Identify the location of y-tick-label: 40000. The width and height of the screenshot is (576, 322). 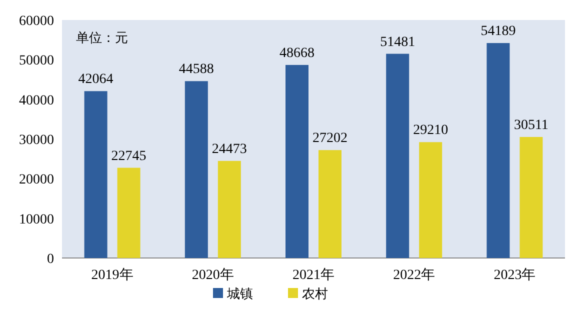
(36, 100).